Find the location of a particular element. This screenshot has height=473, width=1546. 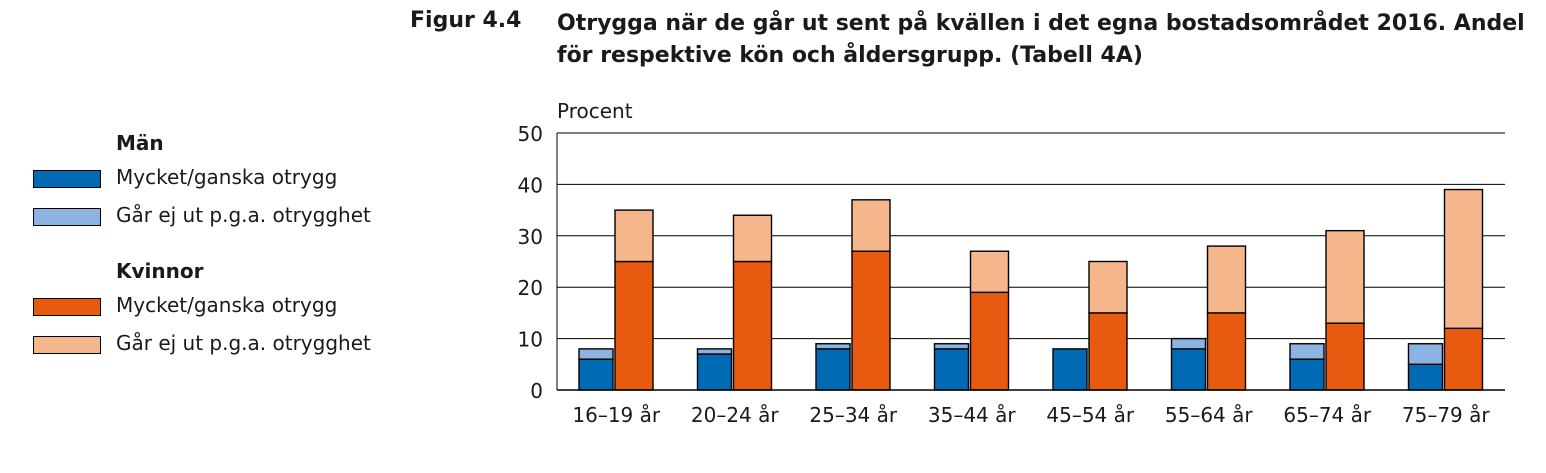

x-tick-label: 16–19 år is located at coordinates (616, 415).